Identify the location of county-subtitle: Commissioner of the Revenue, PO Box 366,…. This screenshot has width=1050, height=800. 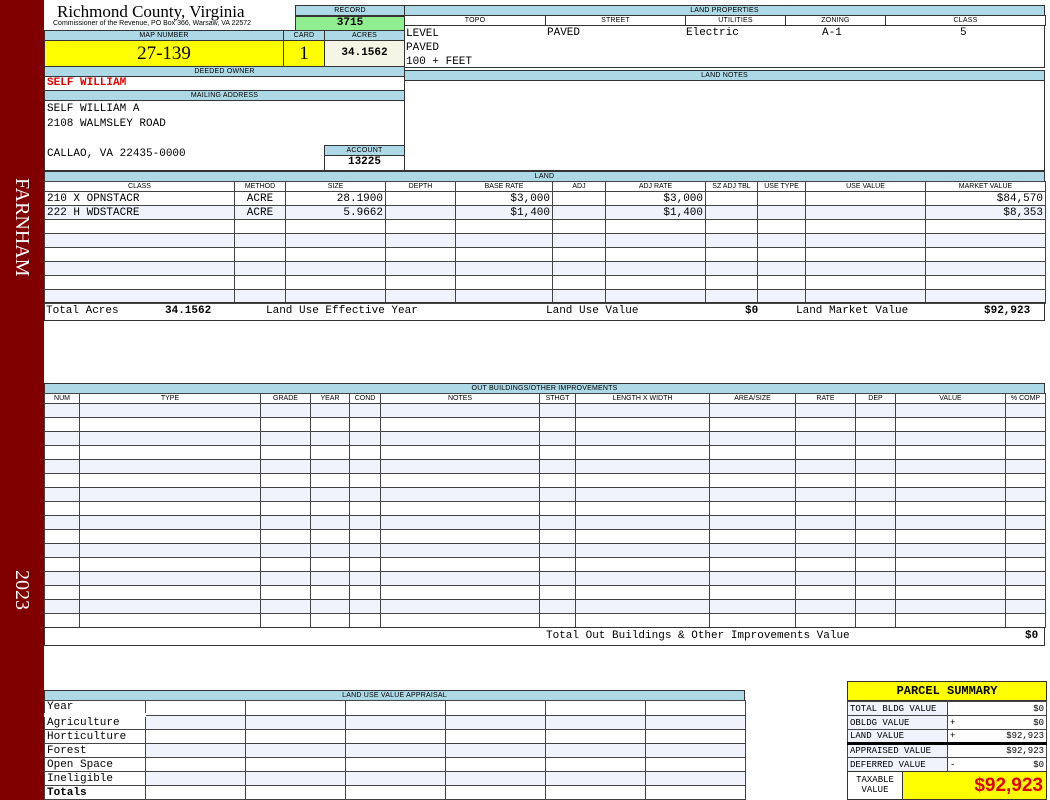
(152, 23).